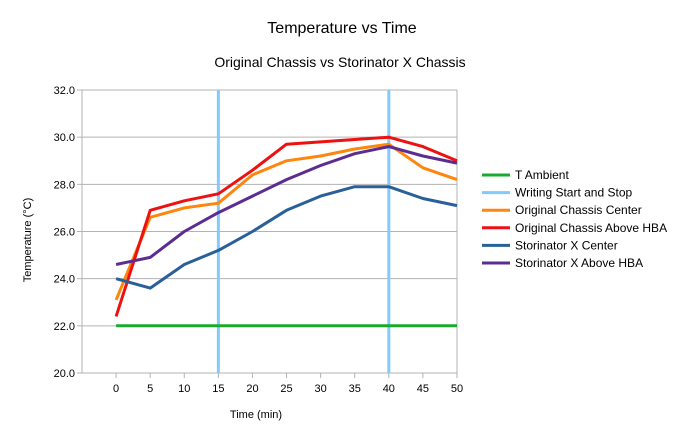 The image size is (684, 439). What do you see at coordinates (64, 185) in the screenshot?
I see `y-tick-label: 28.0` at bounding box center [64, 185].